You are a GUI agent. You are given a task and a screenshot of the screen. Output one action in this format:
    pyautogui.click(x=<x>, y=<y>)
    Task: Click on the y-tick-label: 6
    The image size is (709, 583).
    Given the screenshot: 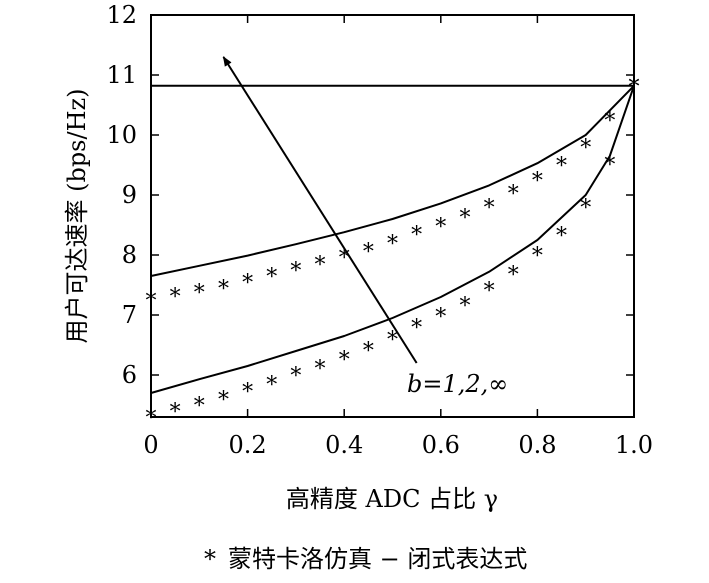 What is the action you would take?
    pyautogui.click(x=129, y=375)
    